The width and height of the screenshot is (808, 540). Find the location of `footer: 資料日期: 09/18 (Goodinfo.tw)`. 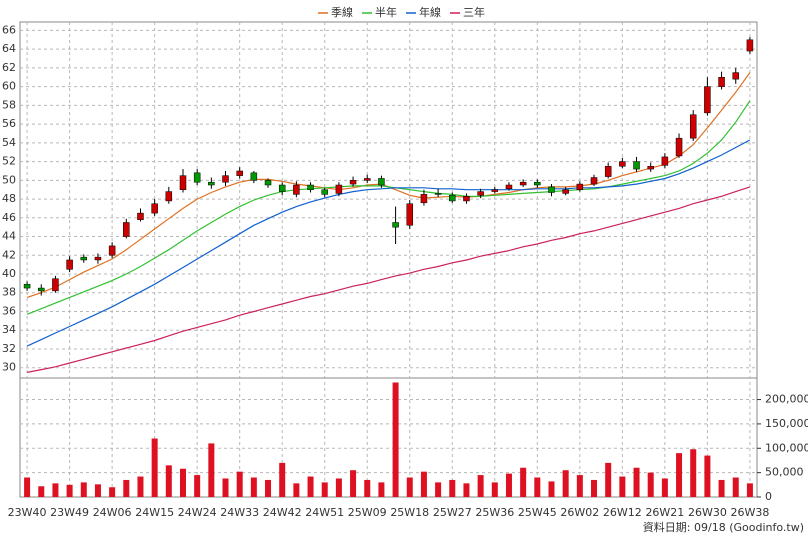

footer: 資料日期: 09/18 (Goodinfo.tw) is located at coordinates (723, 527).